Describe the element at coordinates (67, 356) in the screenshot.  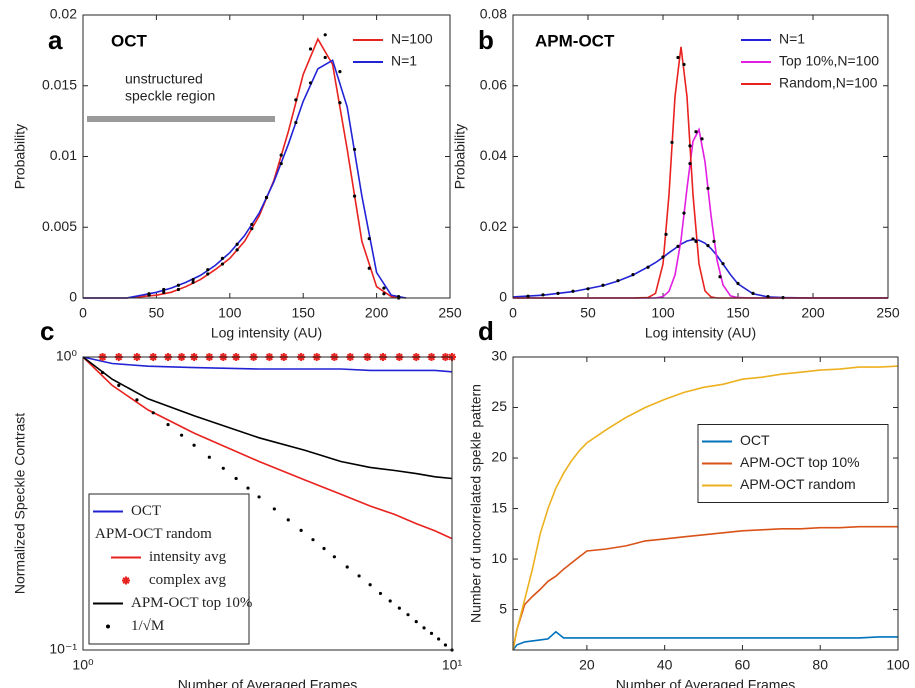
I see `y-tick-label: 10⁰` at that location.